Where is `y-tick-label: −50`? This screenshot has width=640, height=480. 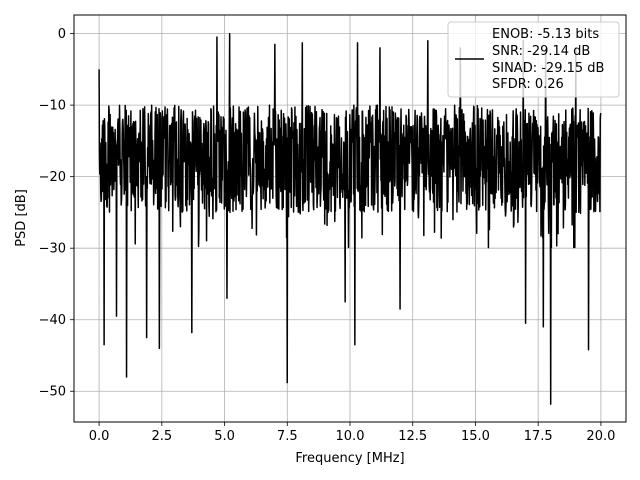
y-tick-label: −50 is located at coordinates (52, 392).